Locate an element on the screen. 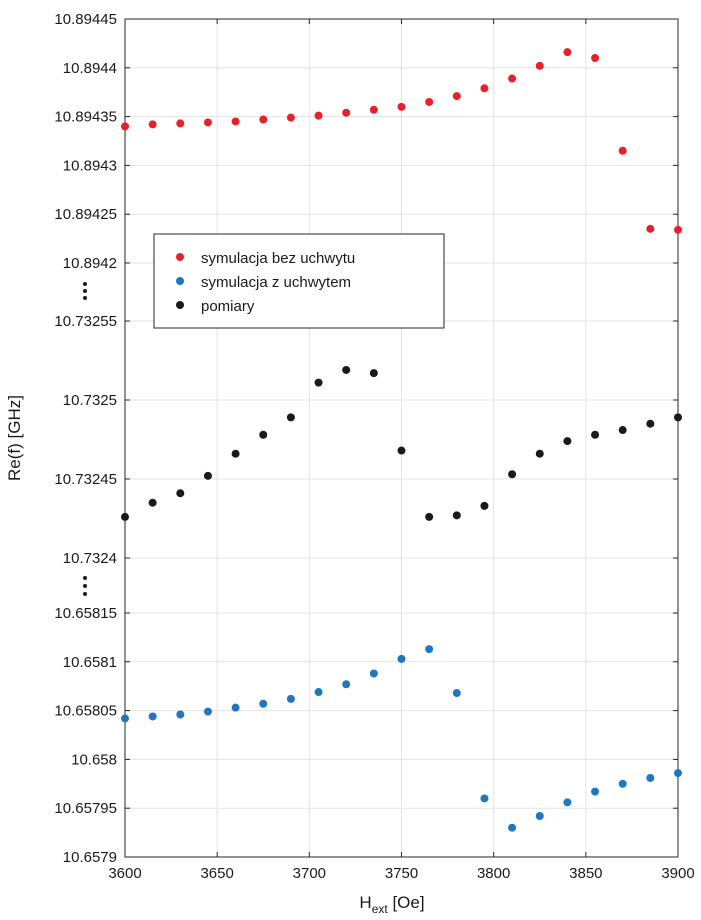 The height and width of the screenshot is (920, 701). y-tick-label: 10.8944 is located at coordinates (90, 68).